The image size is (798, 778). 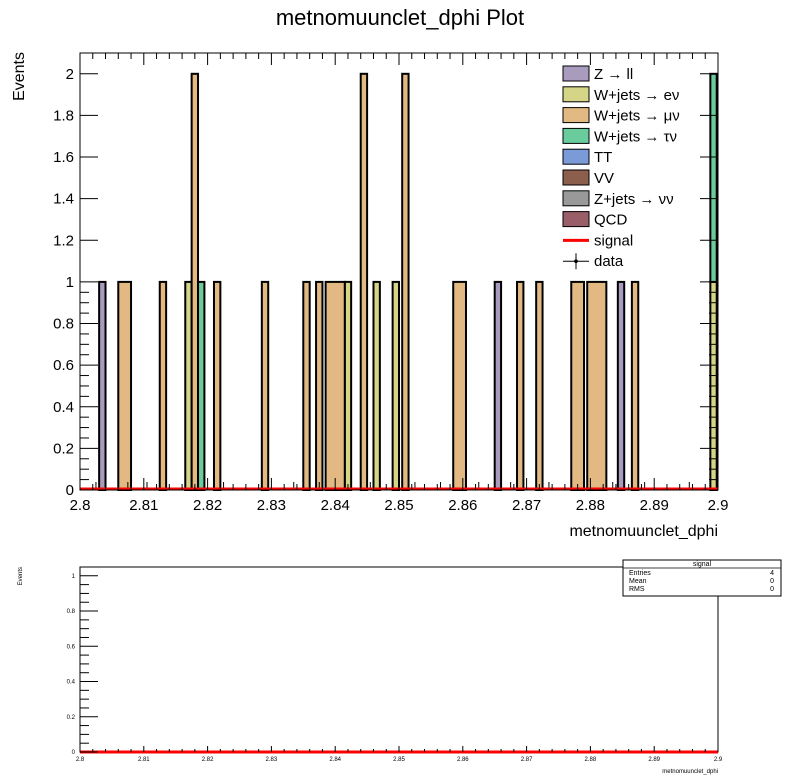 What do you see at coordinates (207, 505) in the screenshot?
I see `x-tick-label: 2.82` at bounding box center [207, 505].